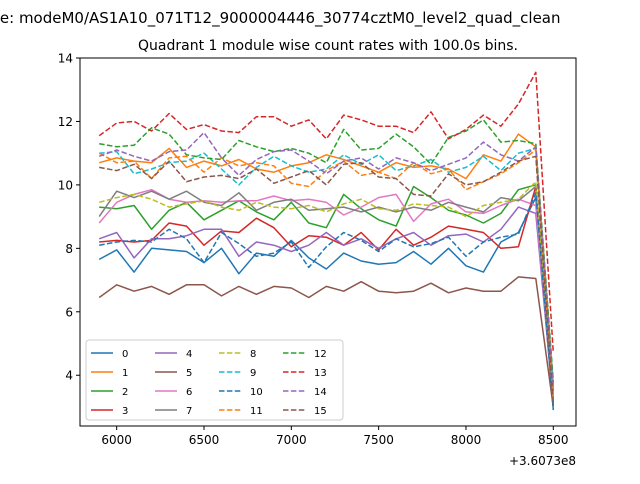 This screenshot has width=640, height=484. I want to click on x-tick-label-8000: 8000, so click(466, 440).